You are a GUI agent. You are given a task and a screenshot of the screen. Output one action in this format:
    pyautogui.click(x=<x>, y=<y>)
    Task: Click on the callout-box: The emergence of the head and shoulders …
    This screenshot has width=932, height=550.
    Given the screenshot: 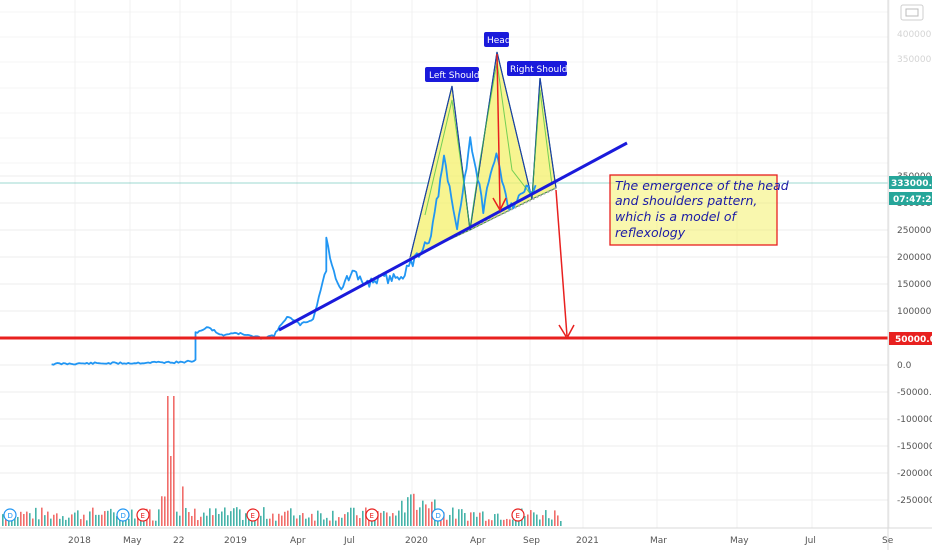 What is the action you would take?
    pyautogui.click(x=699, y=210)
    